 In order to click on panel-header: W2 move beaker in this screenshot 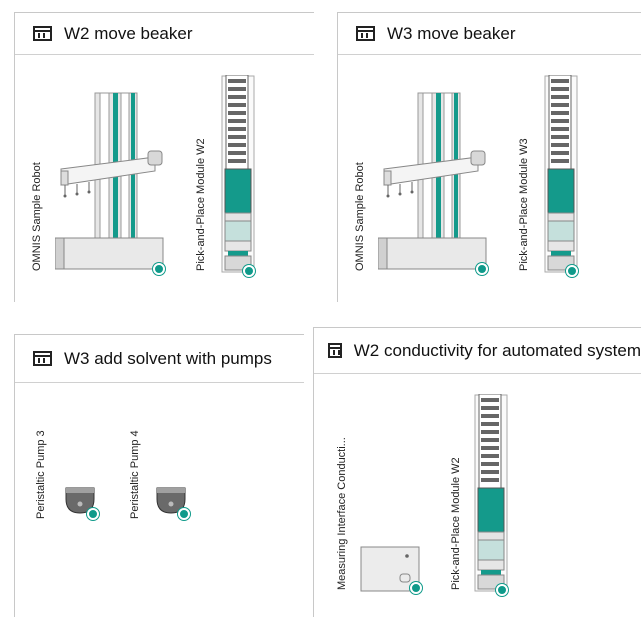, I will do `click(164, 34)`.